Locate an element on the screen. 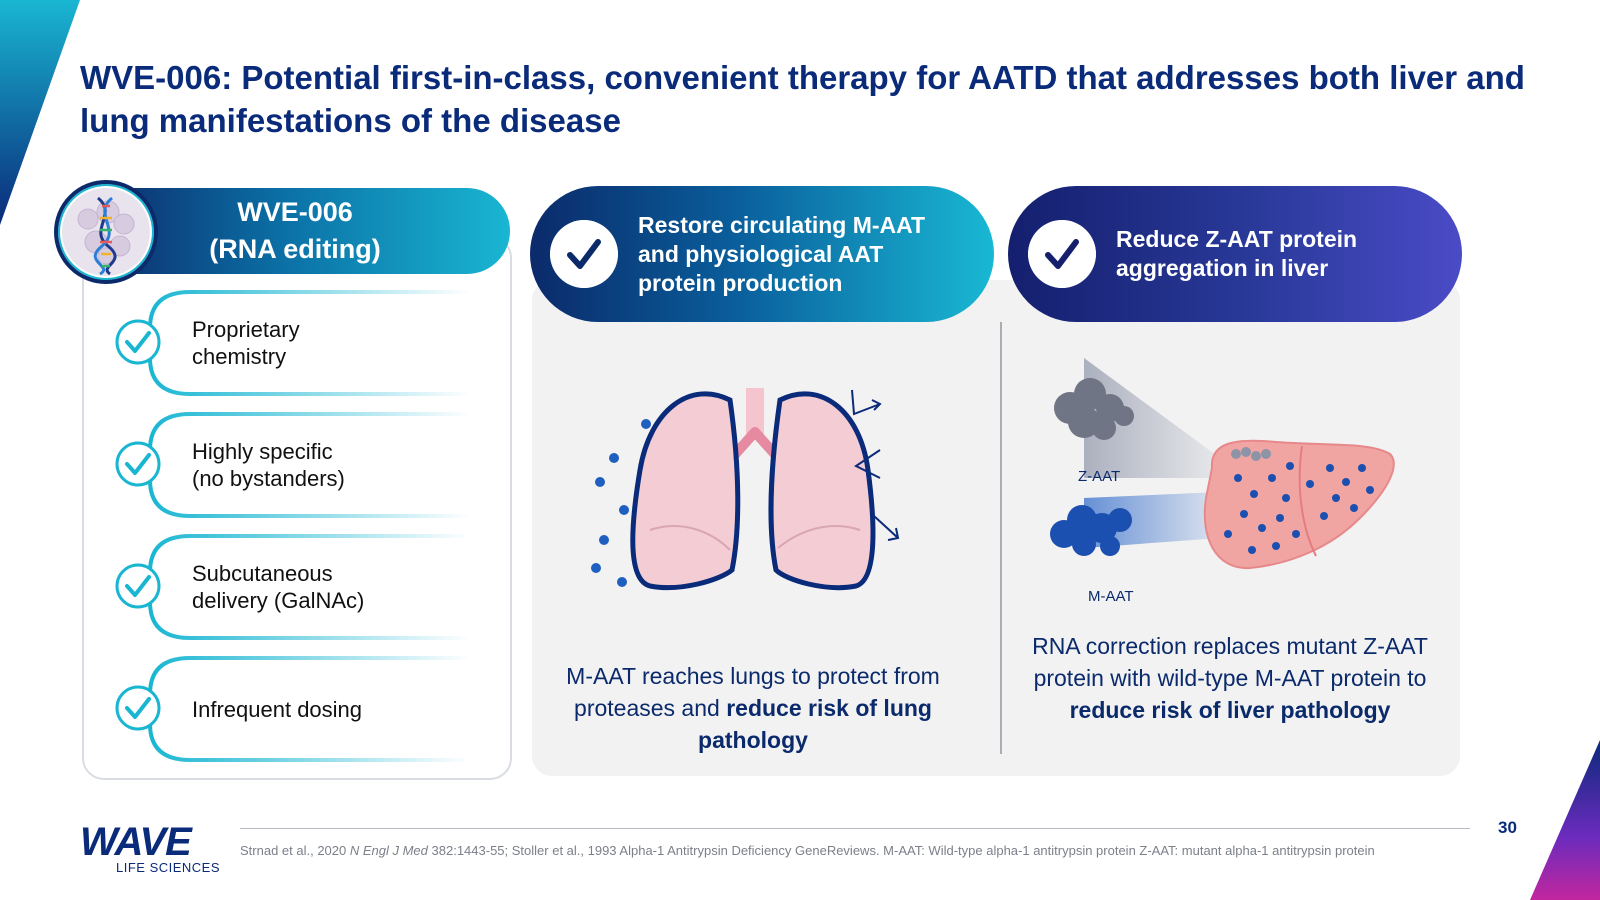  feature-highly-specific: Highly specific (no bystanders) is located at coordinates (295, 465).